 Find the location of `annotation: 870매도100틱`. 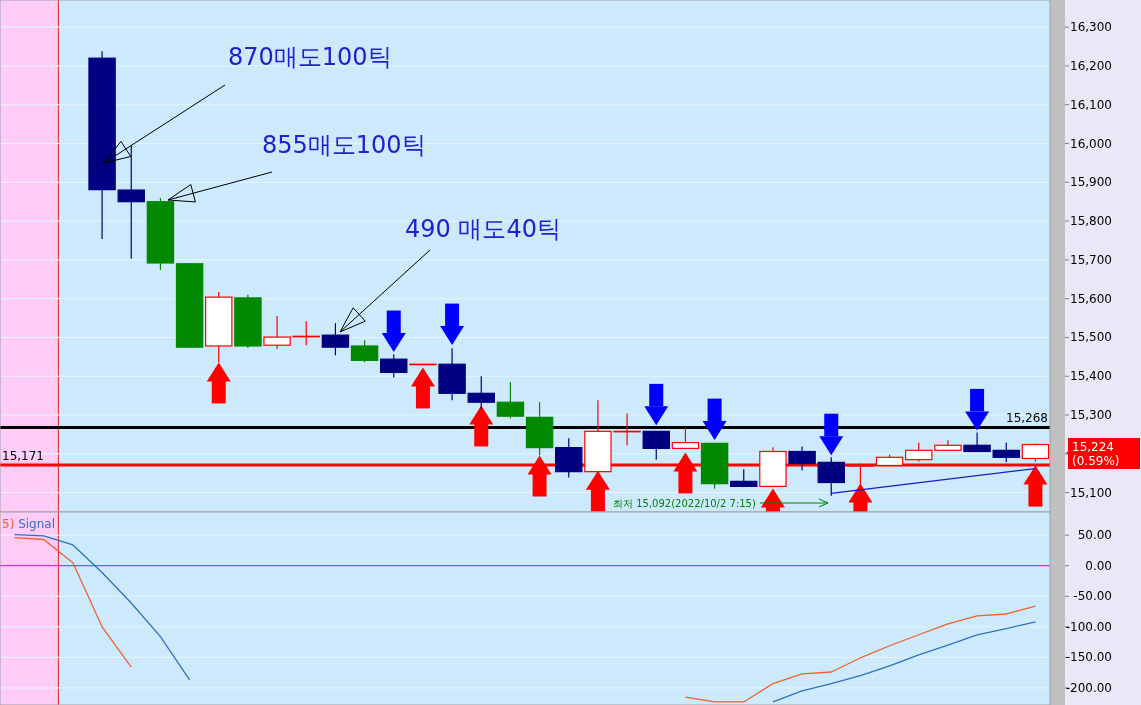

annotation: 870매도100틱 is located at coordinates (310, 57).